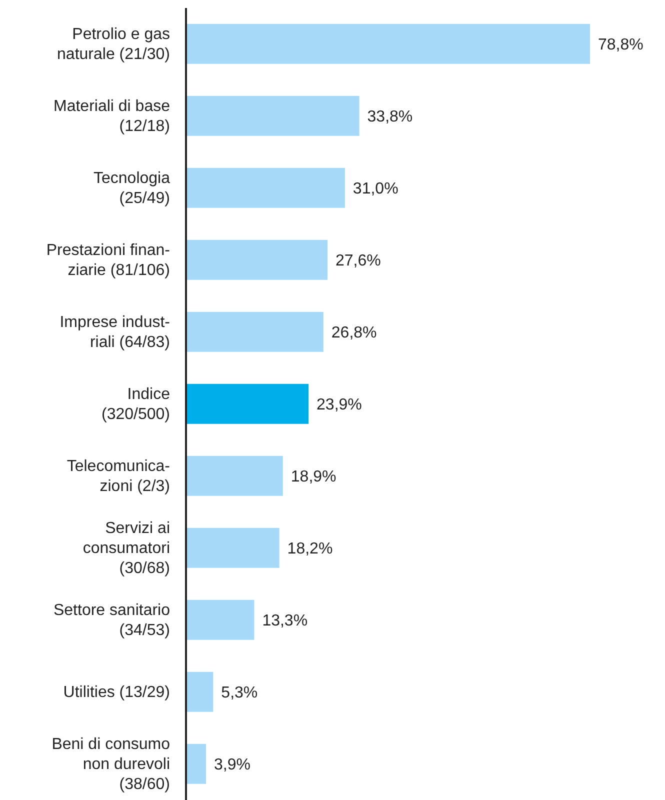  Describe the element at coordinates (310, 549) in the screenshot. I see `data-label: 18,2%` at that location.